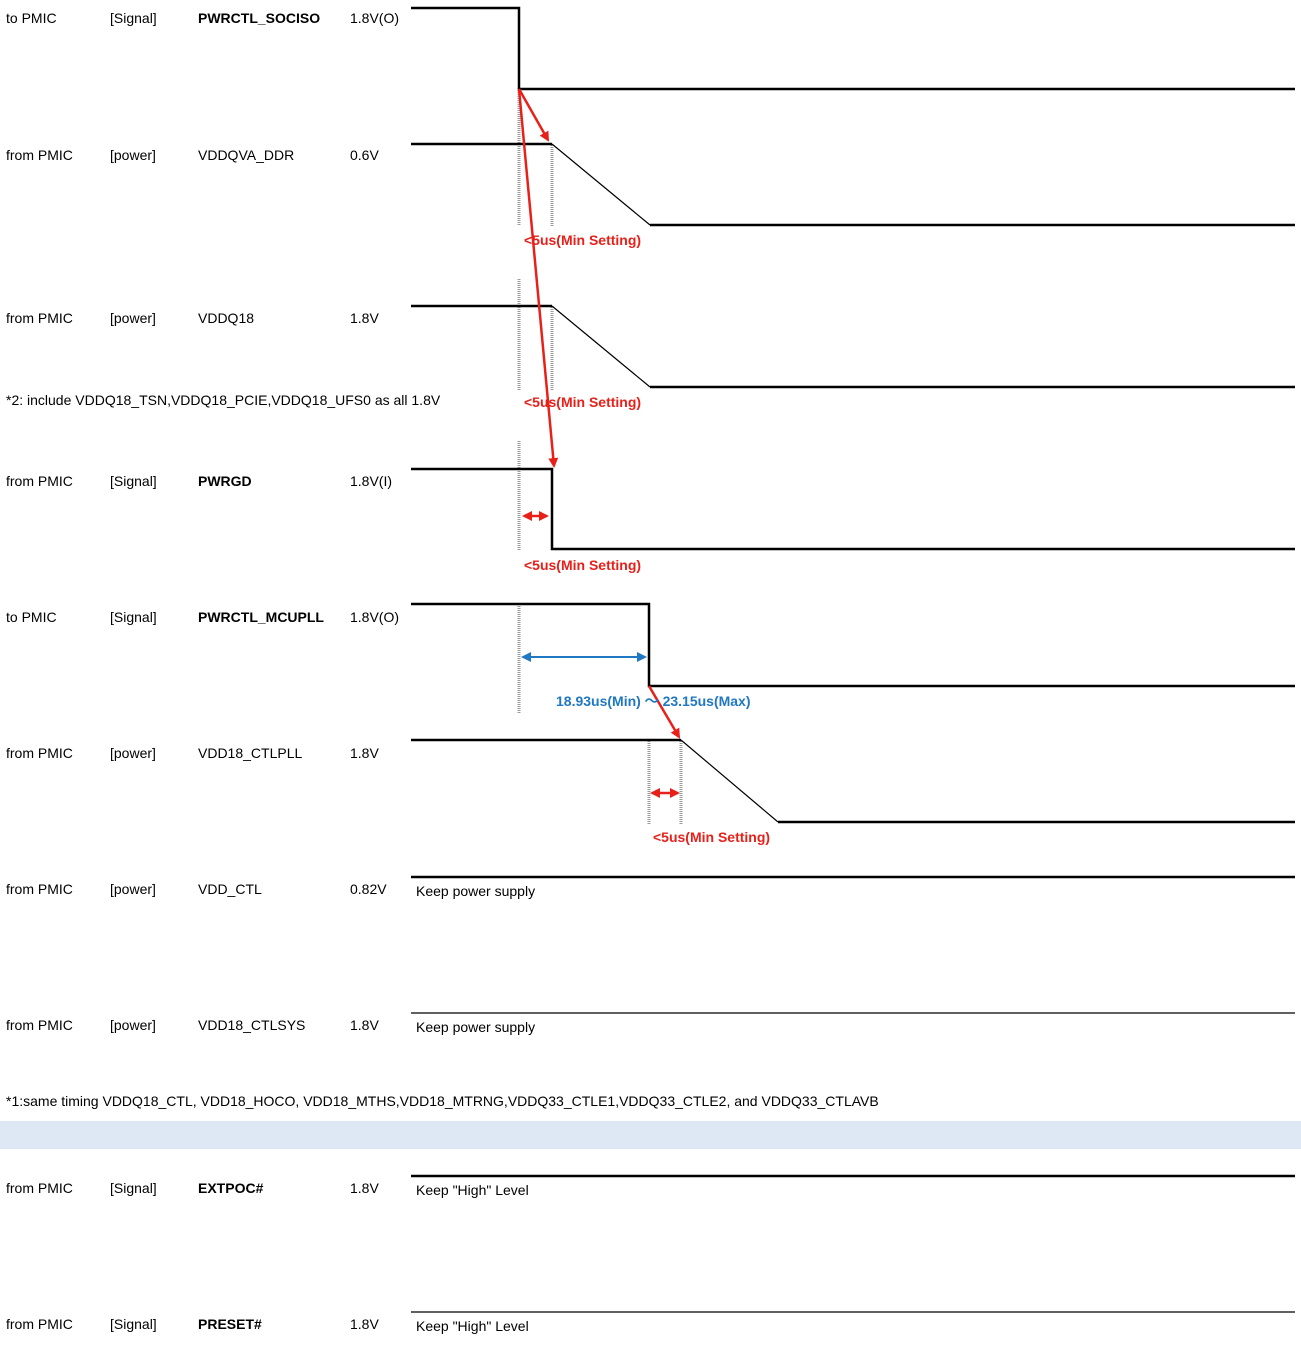  I want to click on row-name-label: PWRGD, so click(225, 481).